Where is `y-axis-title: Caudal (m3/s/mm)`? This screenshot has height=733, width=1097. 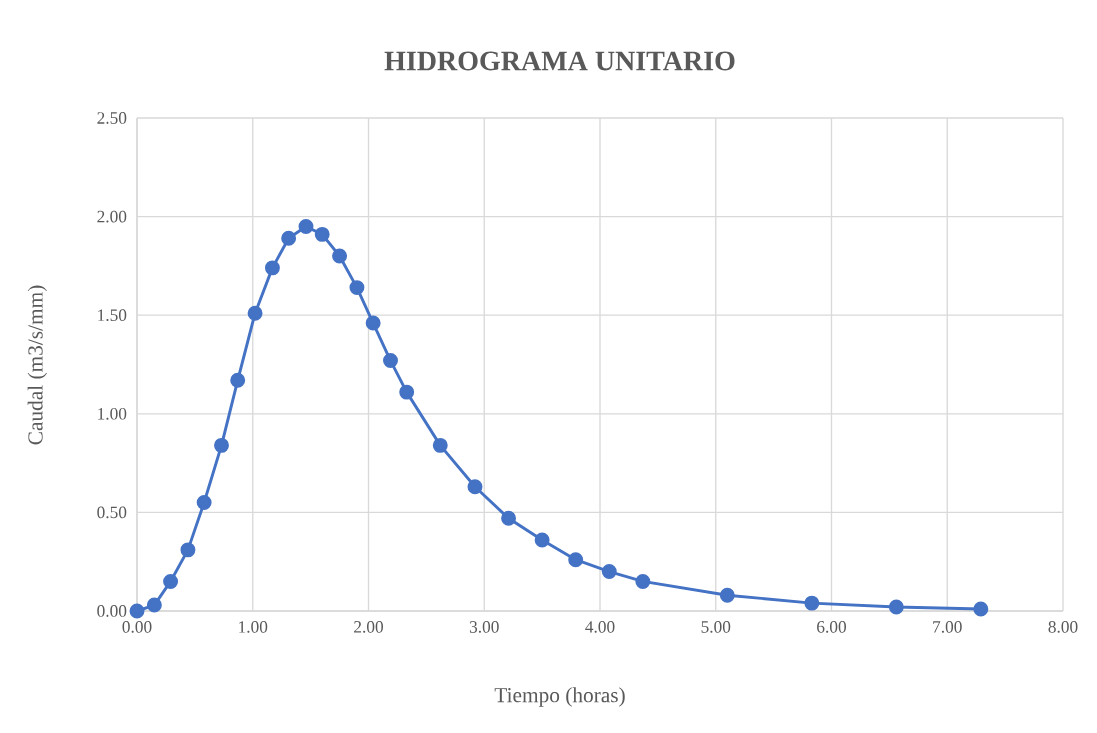
y-axis-title: Caudal (m3/s/mm) is located at coordinates (37, 365).